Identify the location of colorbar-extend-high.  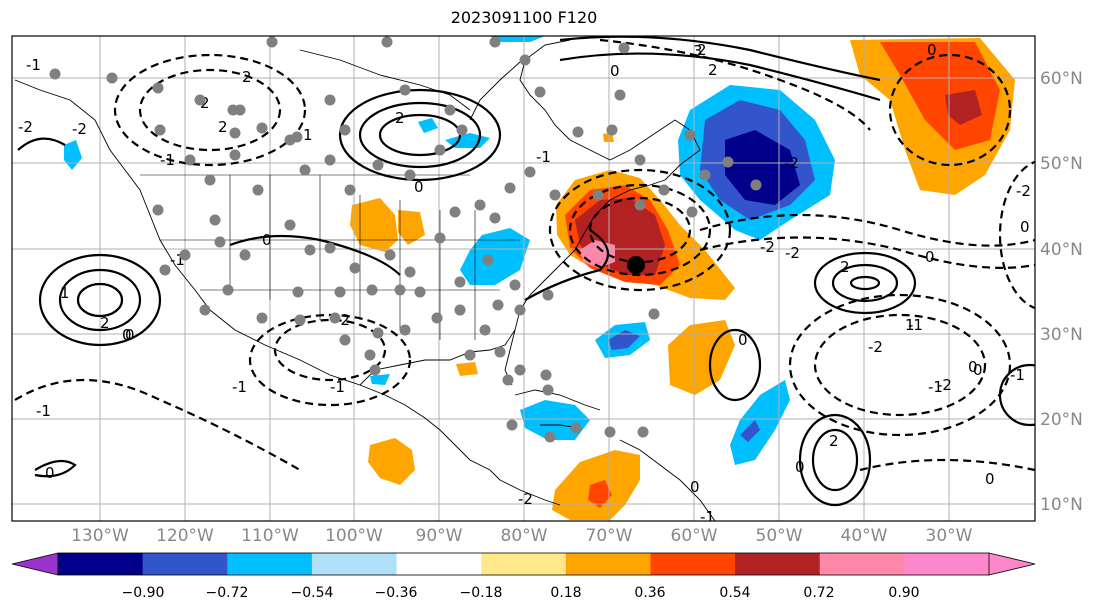
(1012, 564).